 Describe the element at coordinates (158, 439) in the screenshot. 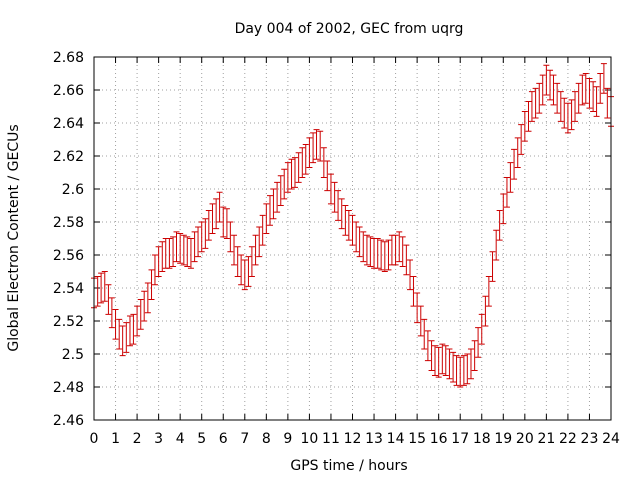

I see `x-tick-label: 3` at that location.